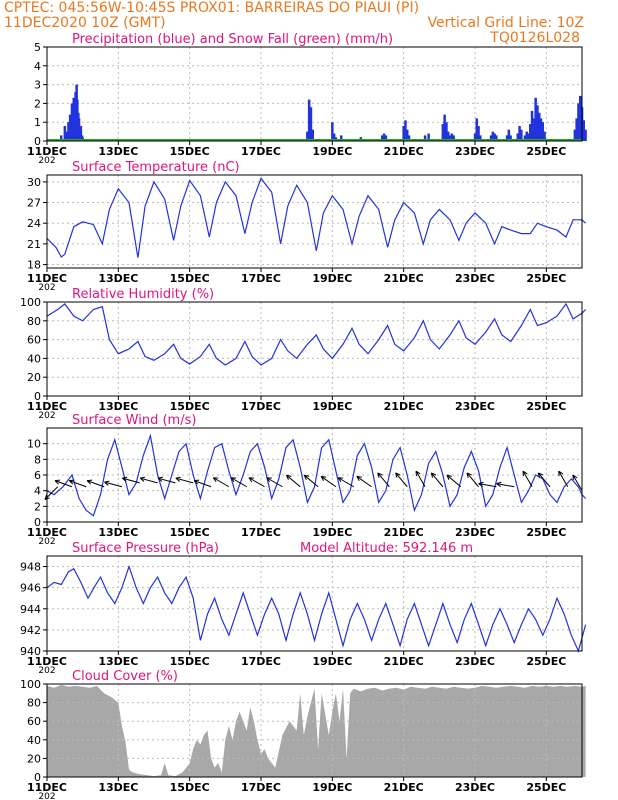  I want to click on y-tick-label: 4, so click(37, 66).